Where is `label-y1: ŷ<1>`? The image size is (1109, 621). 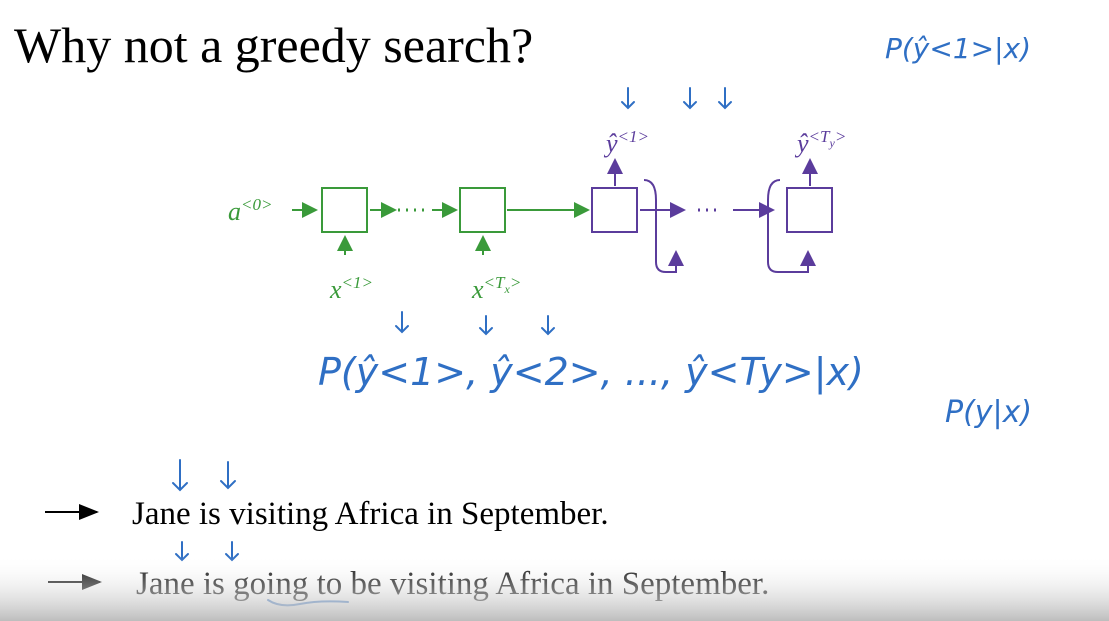
label-y1: ŷ<1> is located at coordinates (626, 142).